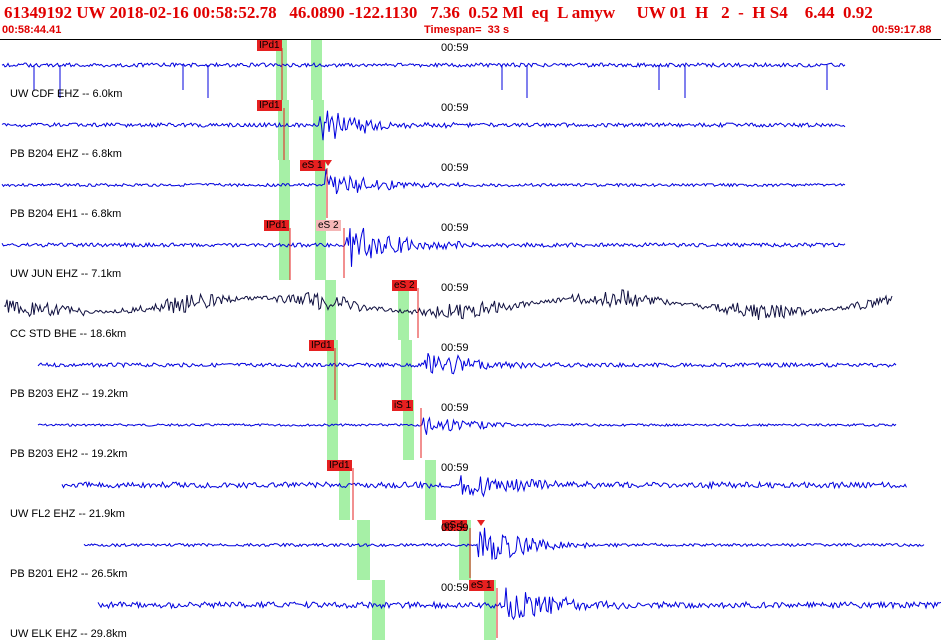 The width and height of the screenshot is (941, 640). I want to click on station-label: PB B203 EH2 -- 19.2km, so click(69, 454).